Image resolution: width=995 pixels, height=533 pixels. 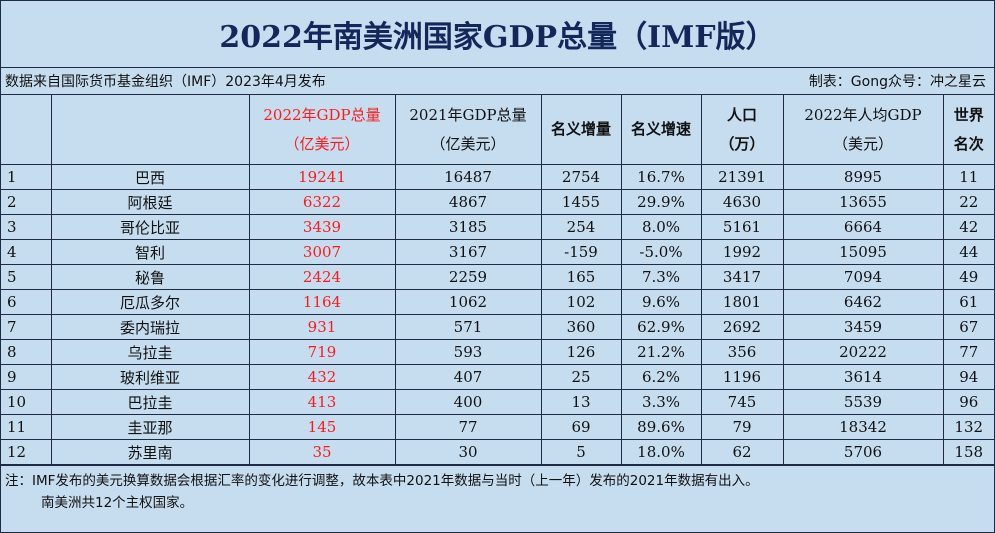 What do you see at coordinates (150, 277) in the screenshot?
I see `cell-country: 秘鲁` at bounding box center [150, 277].